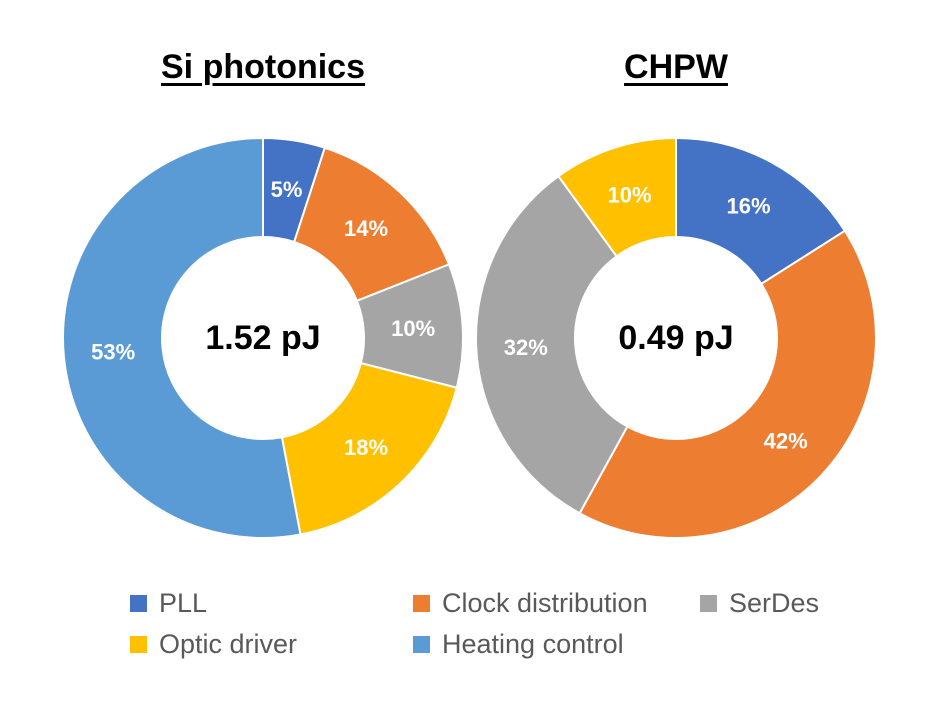 The image size is (950, 720). Describe the element at coordinates (263, 67) in the screenshot. I see `chart-title-si-photonics: Si photonics` at that location.